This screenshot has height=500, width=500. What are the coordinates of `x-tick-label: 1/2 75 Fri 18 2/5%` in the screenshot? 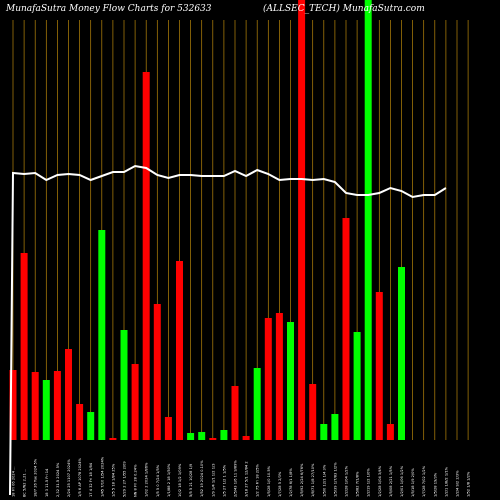 It's located at (258, 480).